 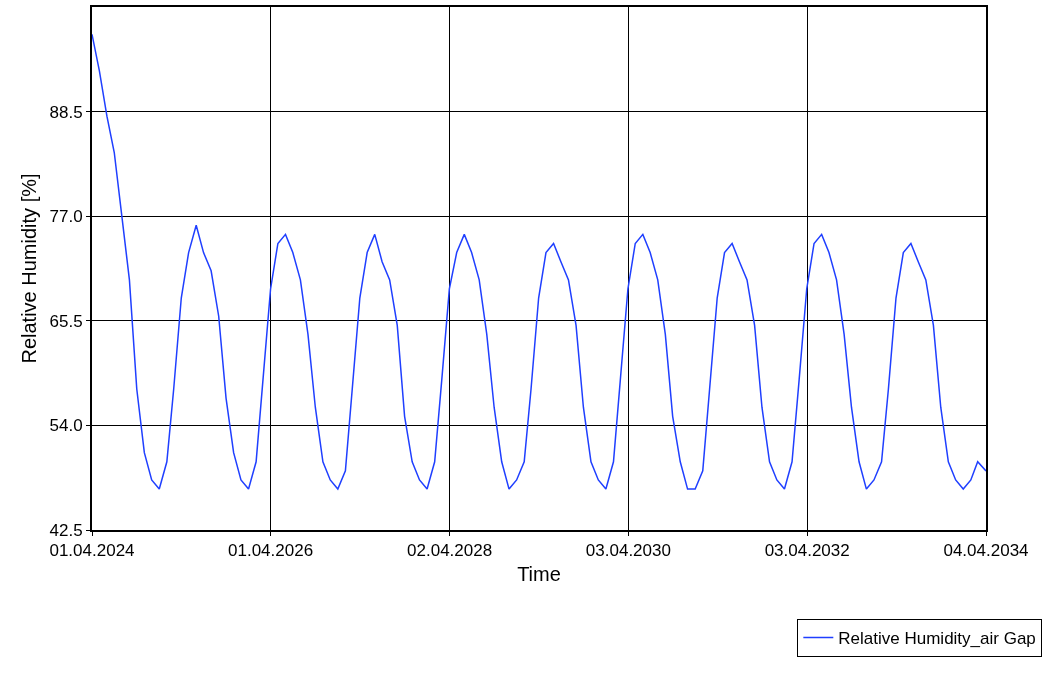 I want to click on y-tick-label: 42.5, so click(x=66, y=530).